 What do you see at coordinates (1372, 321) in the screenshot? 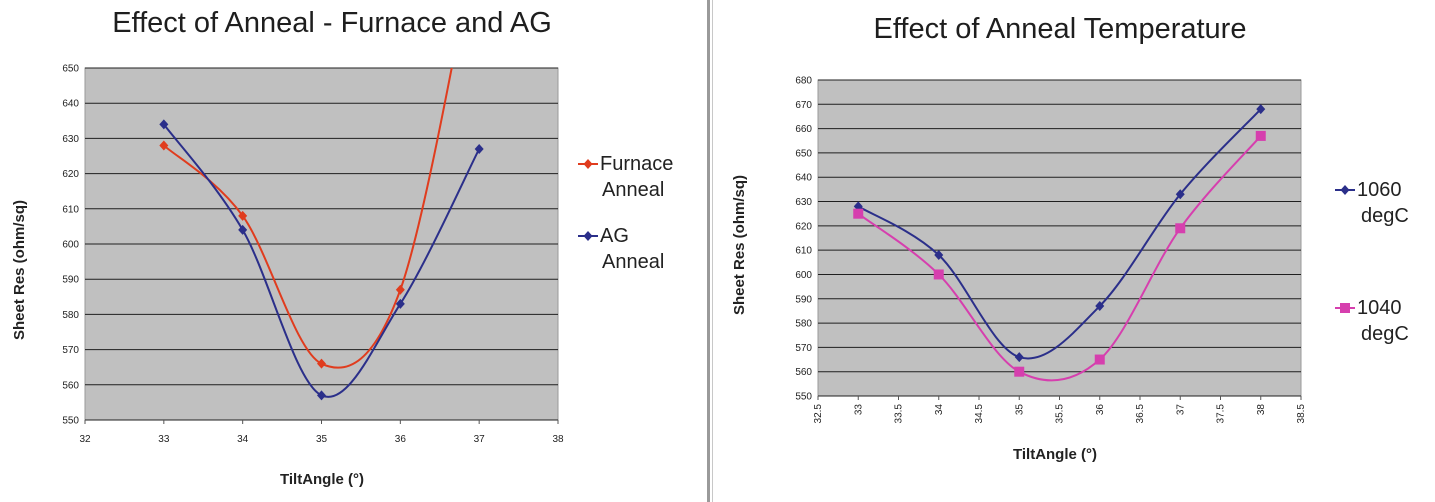
I see `legend-entry: 1040 degC` at bounding box center [1372, 321].